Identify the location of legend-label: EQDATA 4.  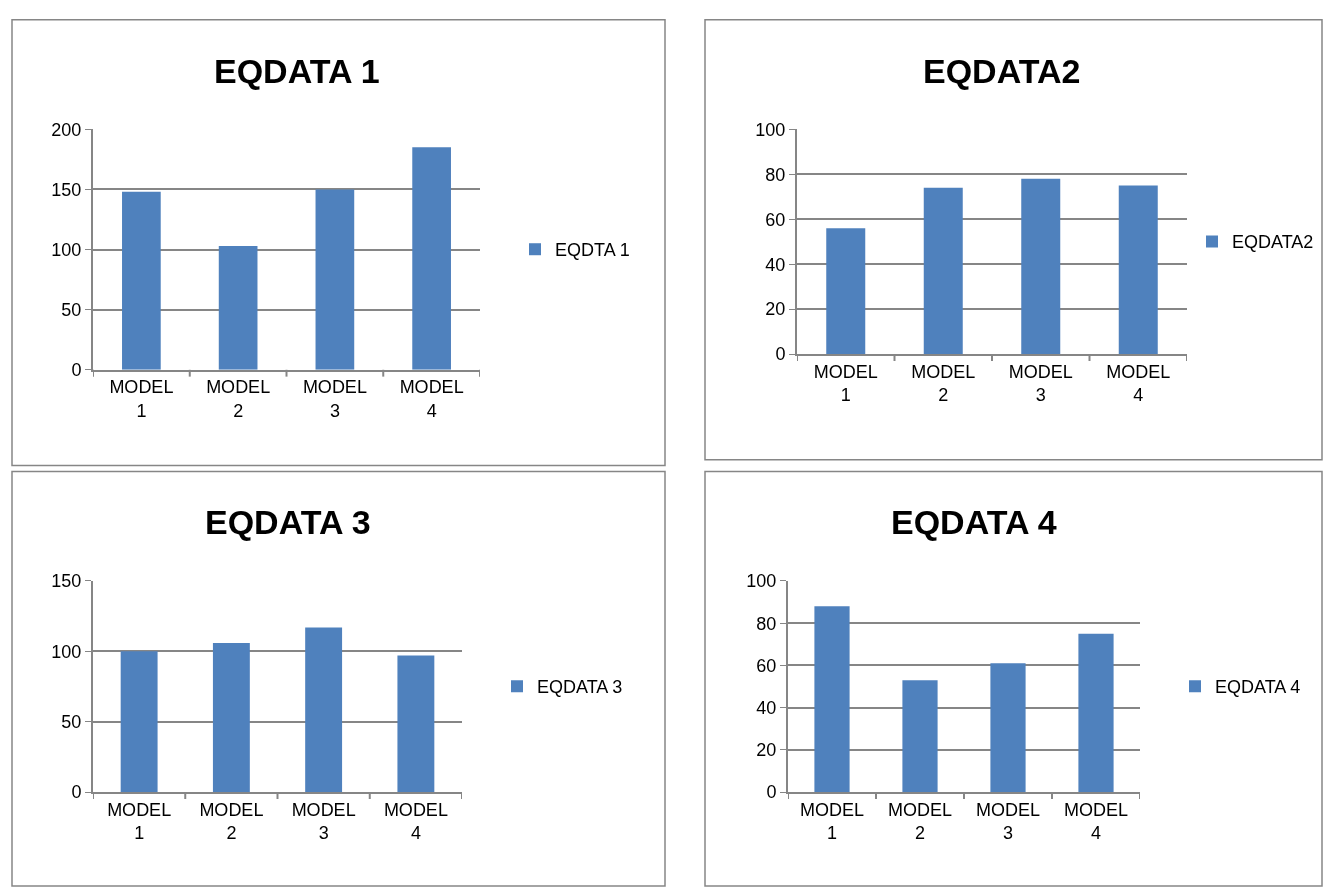
(1258, 687).